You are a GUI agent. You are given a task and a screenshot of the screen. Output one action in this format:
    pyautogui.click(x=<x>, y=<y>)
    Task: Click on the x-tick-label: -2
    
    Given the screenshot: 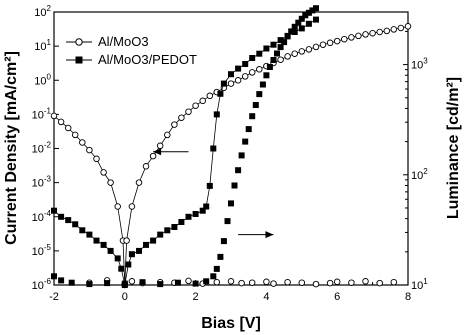 What is the action you would take?
    pyautogui.click(x=54, y=297)
    